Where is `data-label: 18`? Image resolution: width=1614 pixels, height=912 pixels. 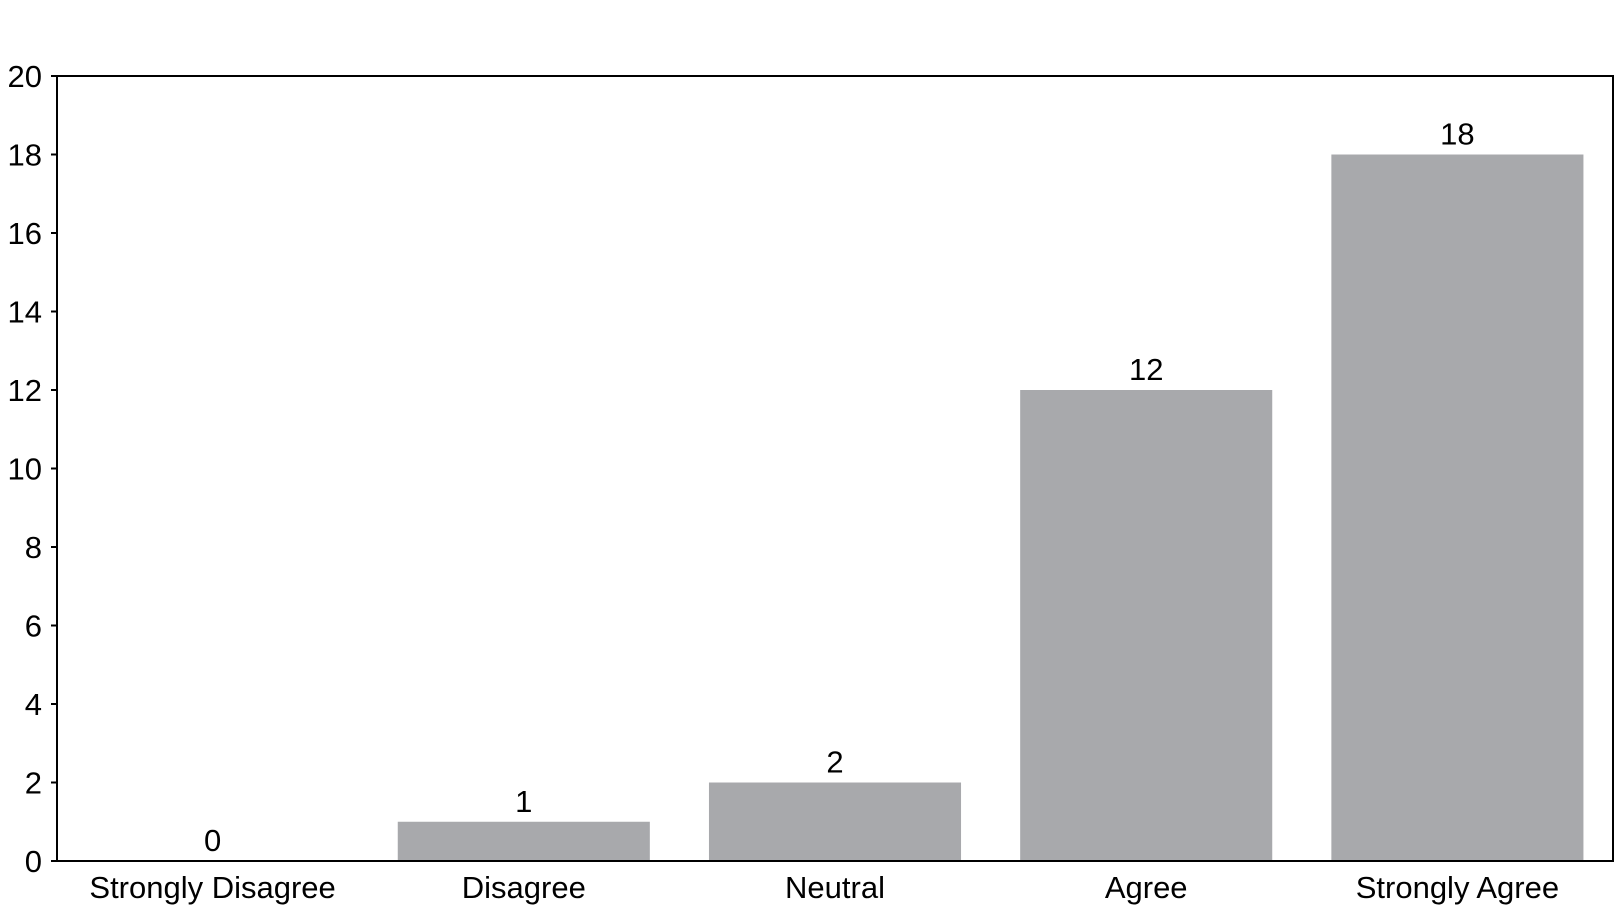 data-label: 18 is located at coordinates (1457, 134).